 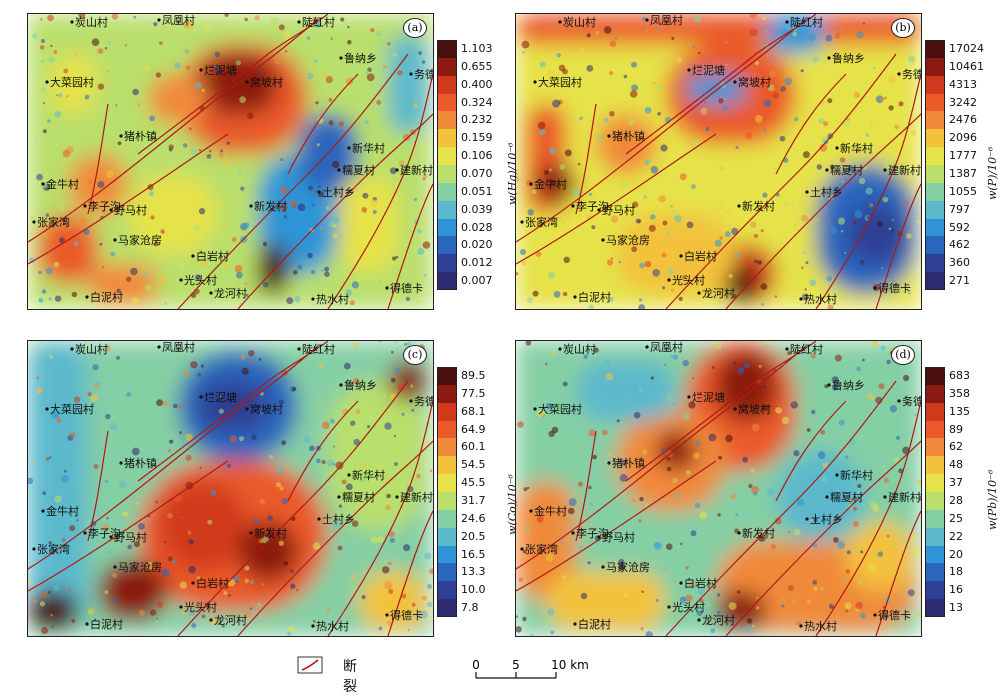 I want to click on place-label: 马家沧房, so click(x=628, y=240).